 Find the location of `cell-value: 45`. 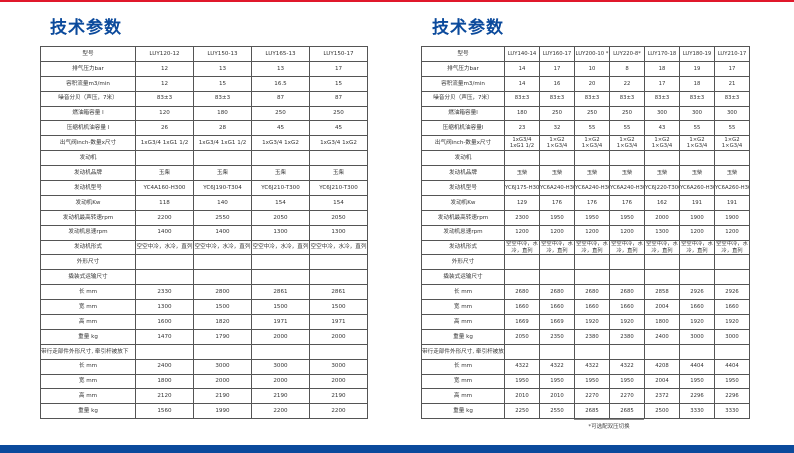

cell-value: 45 is located at coordinates (280, 128).